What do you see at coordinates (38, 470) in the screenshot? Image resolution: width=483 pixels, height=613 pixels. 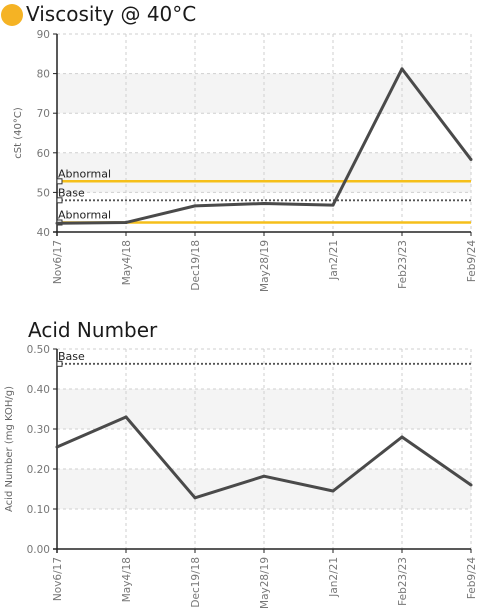 I see `acid-number-ytick-label: 0.20` at bounding box center [38, 470].